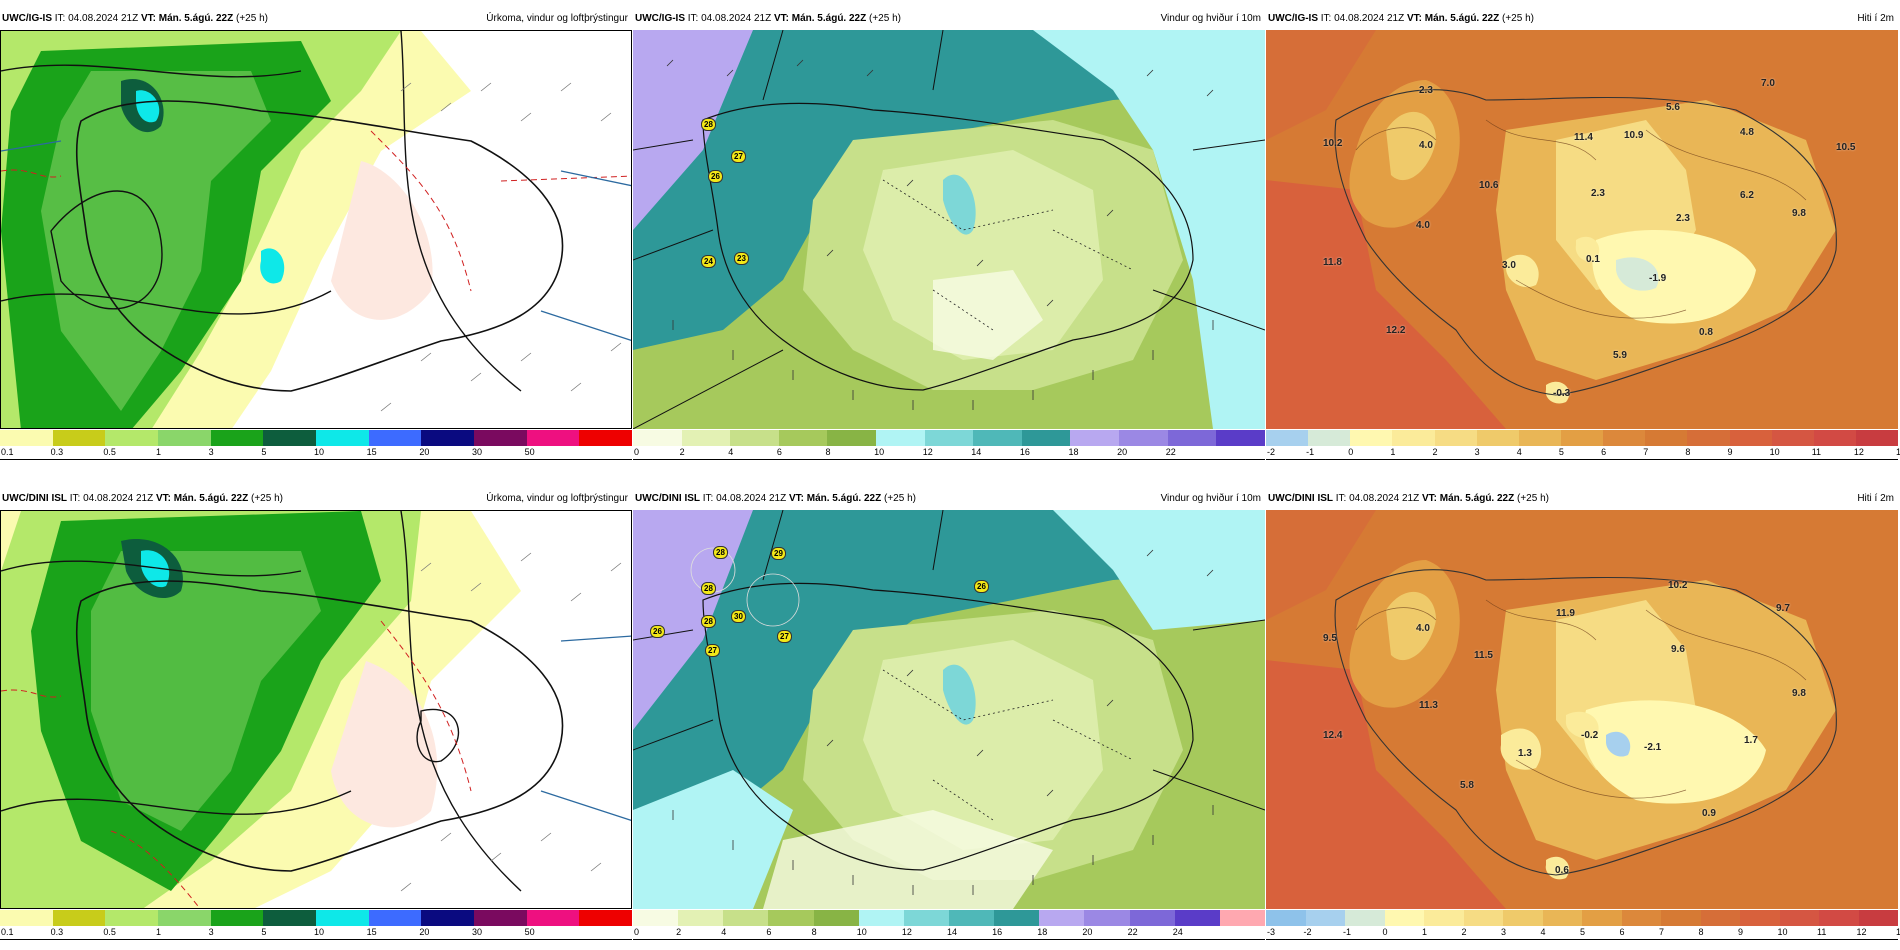 The image size is (1900, 950). I want to click on legend-tick-label: 16, so click(1024, 452).